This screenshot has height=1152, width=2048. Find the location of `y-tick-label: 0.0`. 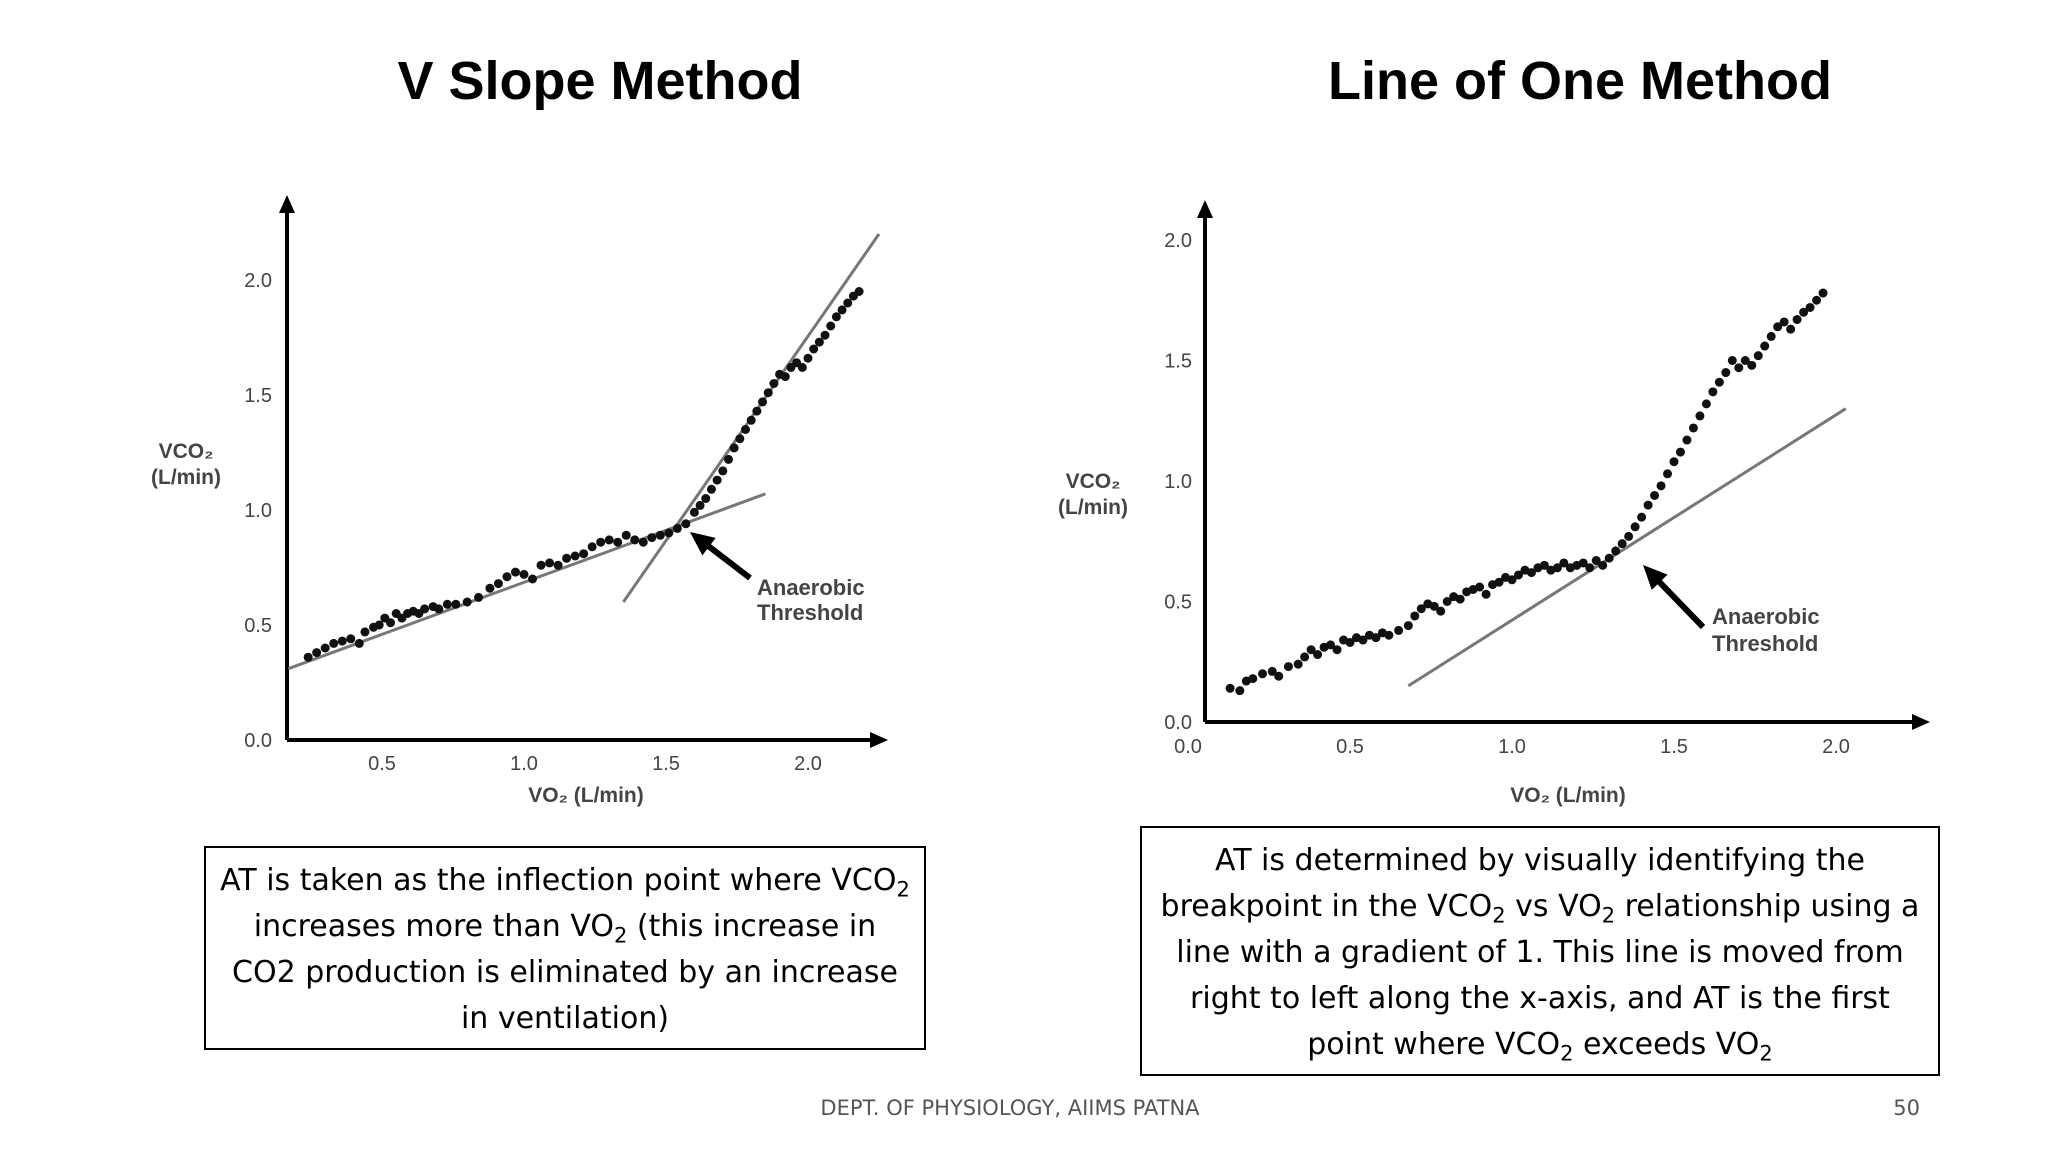

y-tick-label: 0.0 is located at coordinates (1178, 723).